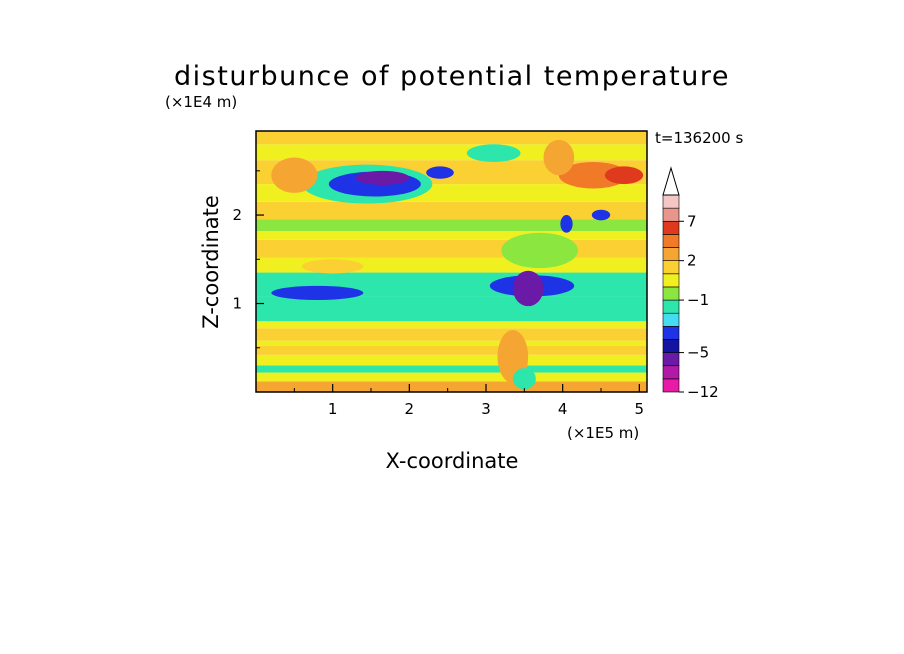  What do you see at coordinates (237, 215) in the screenshot?
I see `y-tick-label-1: 2` at bounding box center [237, 215].